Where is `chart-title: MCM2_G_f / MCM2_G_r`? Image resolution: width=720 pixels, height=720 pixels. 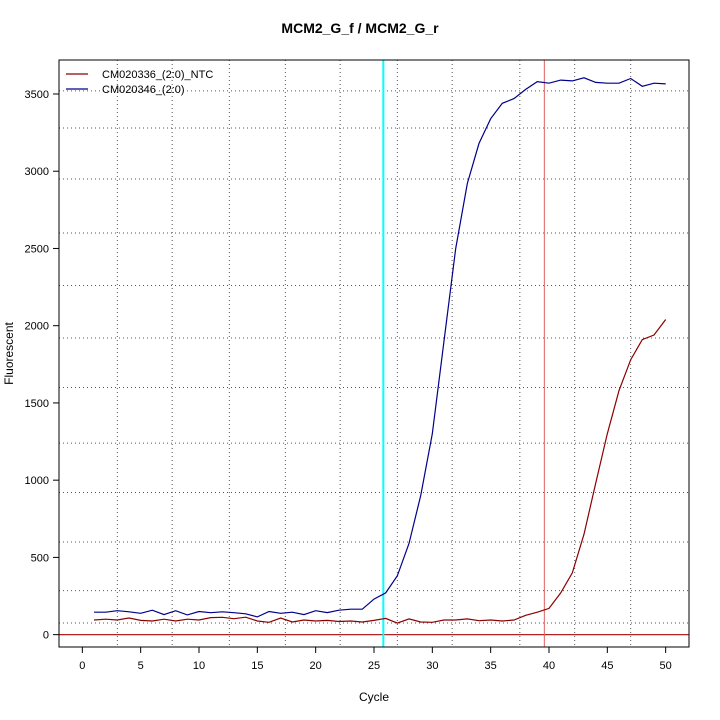 chart-title: MCM2_G_f / MCM2_G_r is located at coordinates (360, 28).